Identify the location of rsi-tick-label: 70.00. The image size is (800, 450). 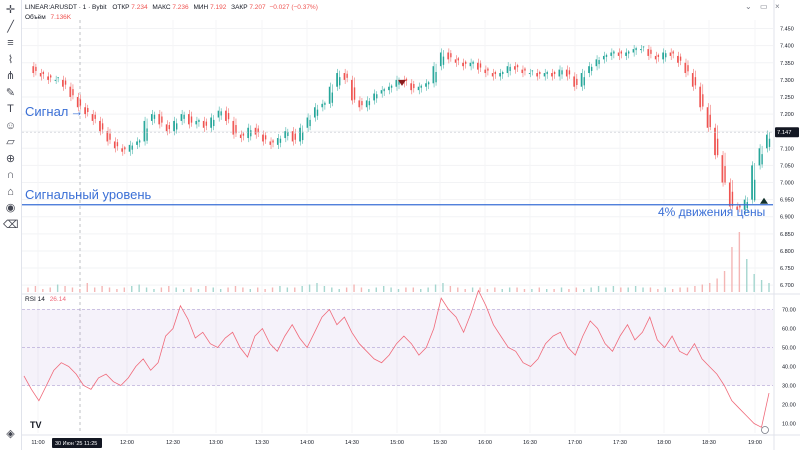
(789, 311).